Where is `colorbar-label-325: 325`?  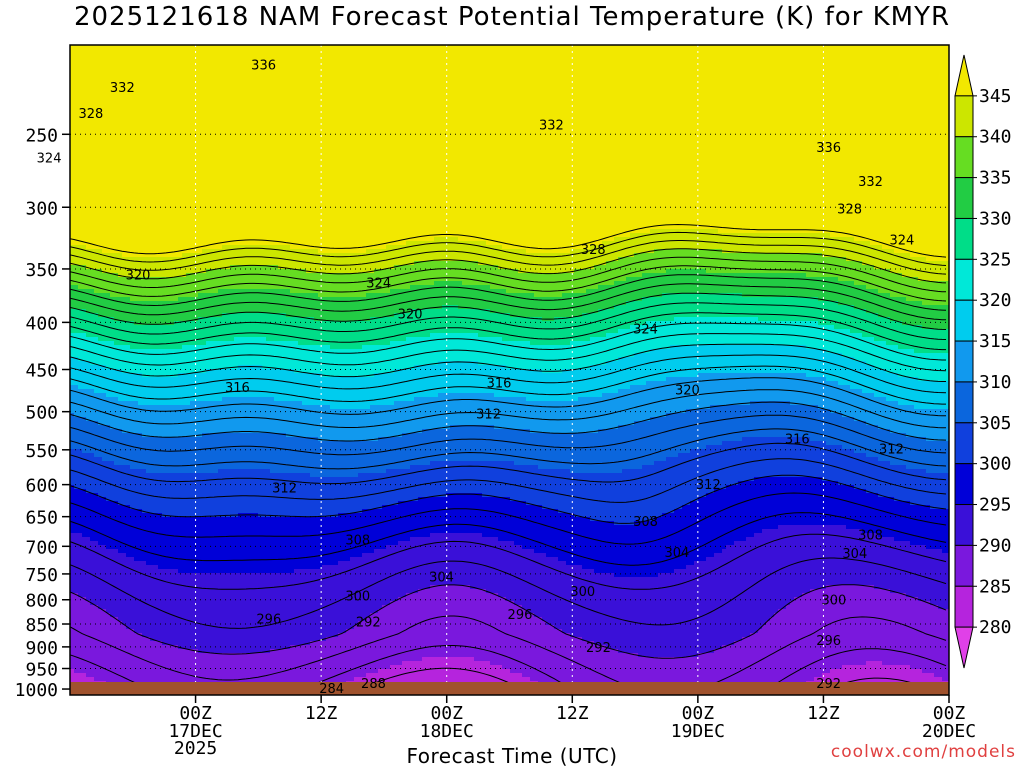 colorbar-label-325: 325 is located at coordinates (995, 259).